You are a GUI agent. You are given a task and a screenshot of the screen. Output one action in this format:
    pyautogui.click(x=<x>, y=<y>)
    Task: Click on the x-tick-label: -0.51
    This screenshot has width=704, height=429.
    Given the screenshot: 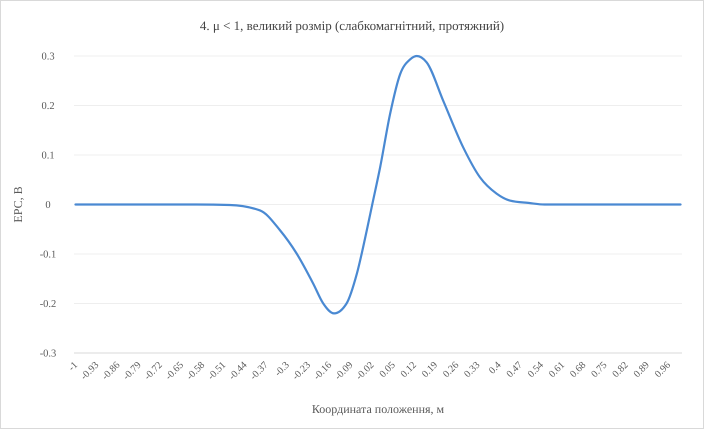 What is the action you would take?
    pyautogui.click(x=217, y=371)
    